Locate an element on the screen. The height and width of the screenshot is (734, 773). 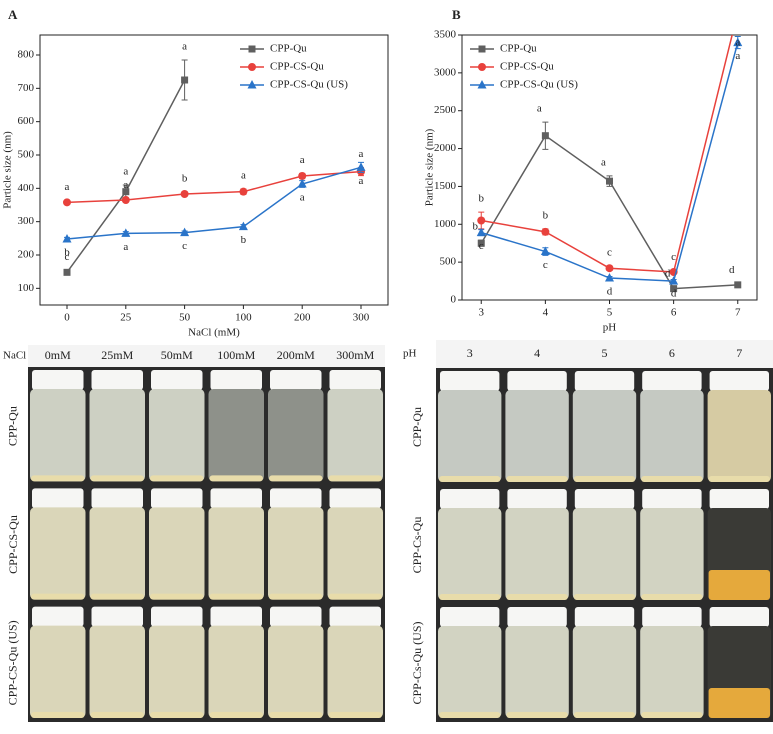
y-tick-label: 800 is located at coordinates (26, 55).